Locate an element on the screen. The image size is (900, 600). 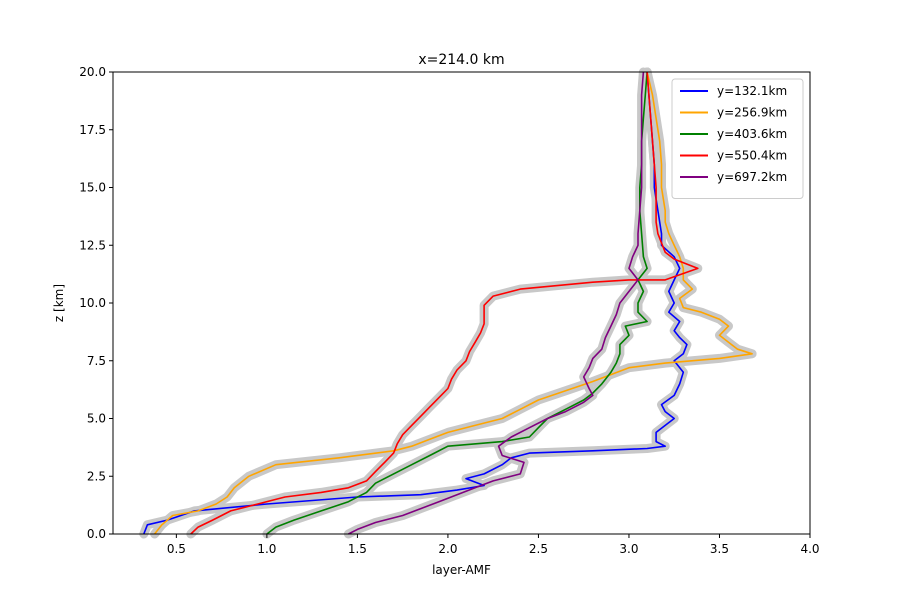
legend-entry-label: y=697.2km is located at coordinates (752, 177).